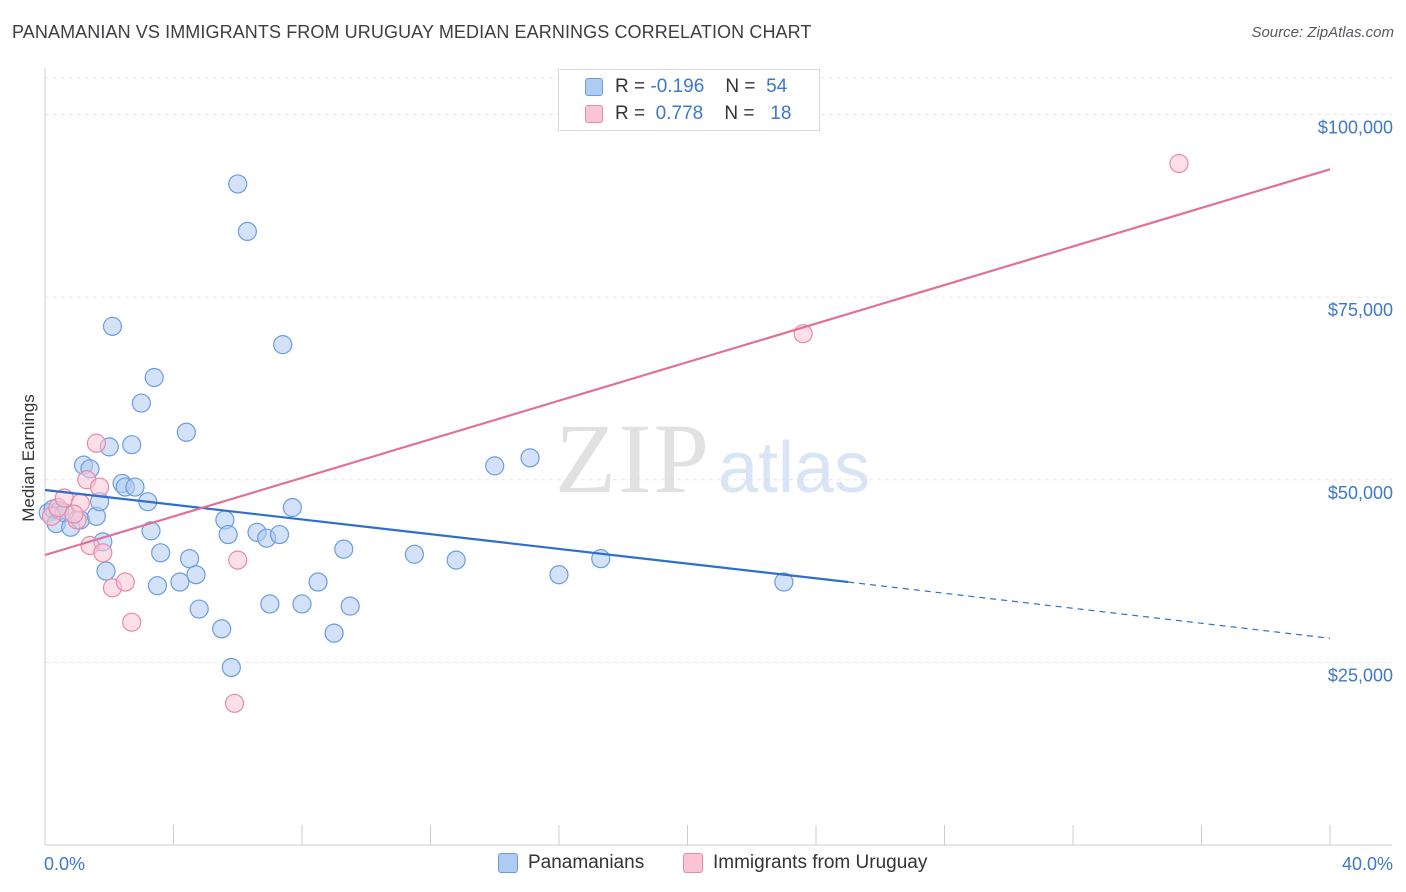 Image resolution: width=1406 pixels, height=892 pixels. Describe the element at coordinates (633, 458) in the screenshot. I see `watermark-zip: ZIP` at that location.